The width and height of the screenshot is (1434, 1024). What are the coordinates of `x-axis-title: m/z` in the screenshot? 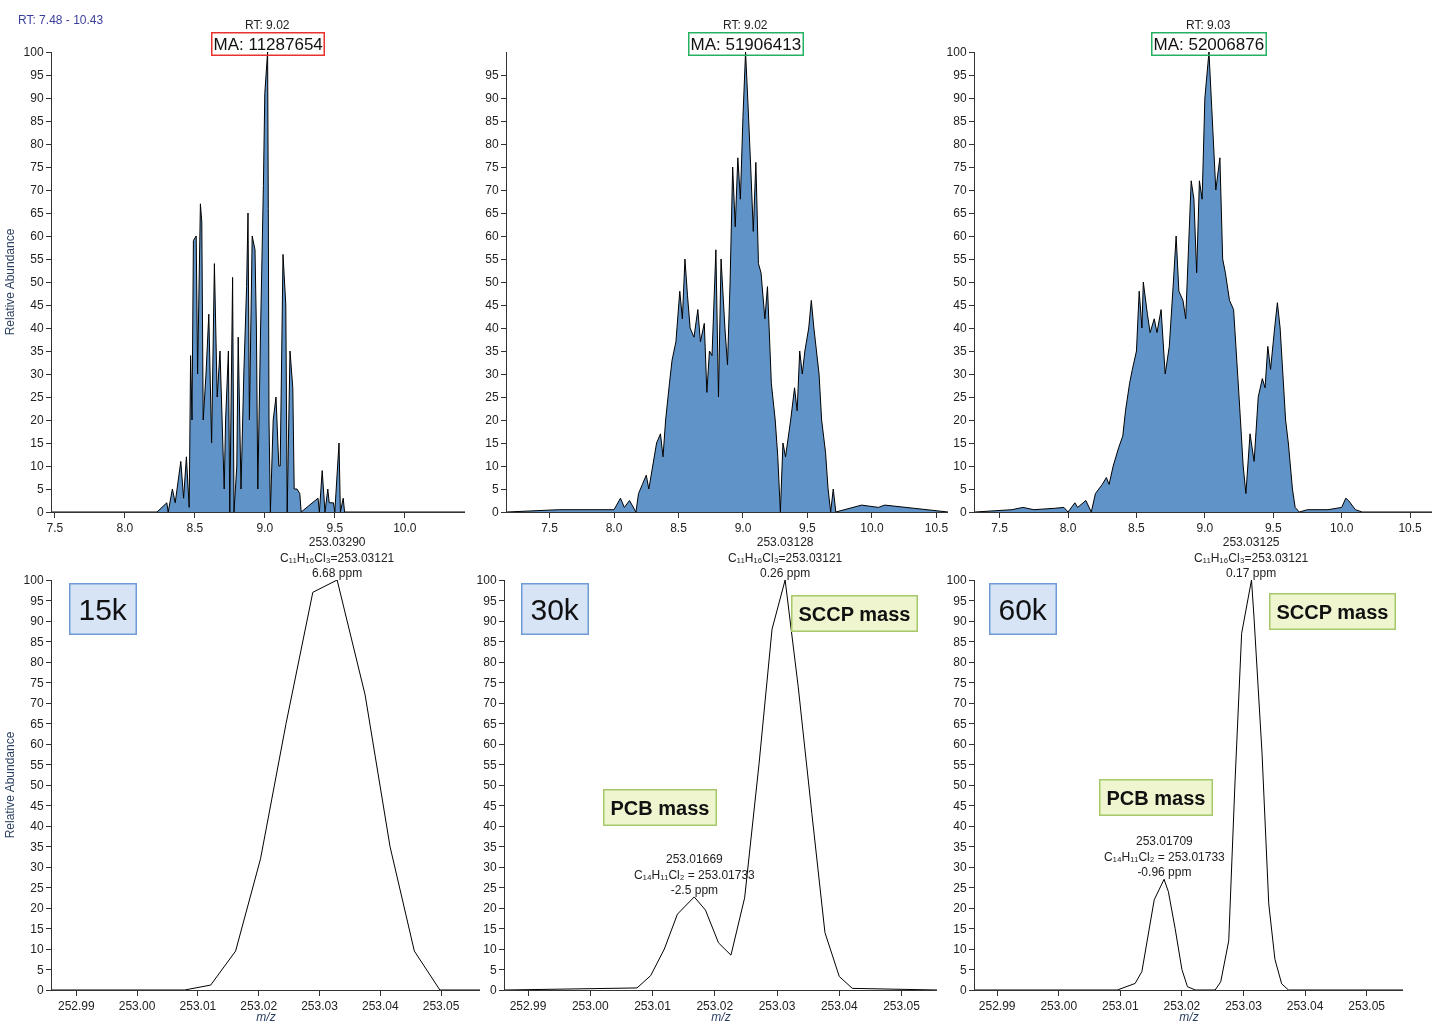 It's located at (1189, 1017).